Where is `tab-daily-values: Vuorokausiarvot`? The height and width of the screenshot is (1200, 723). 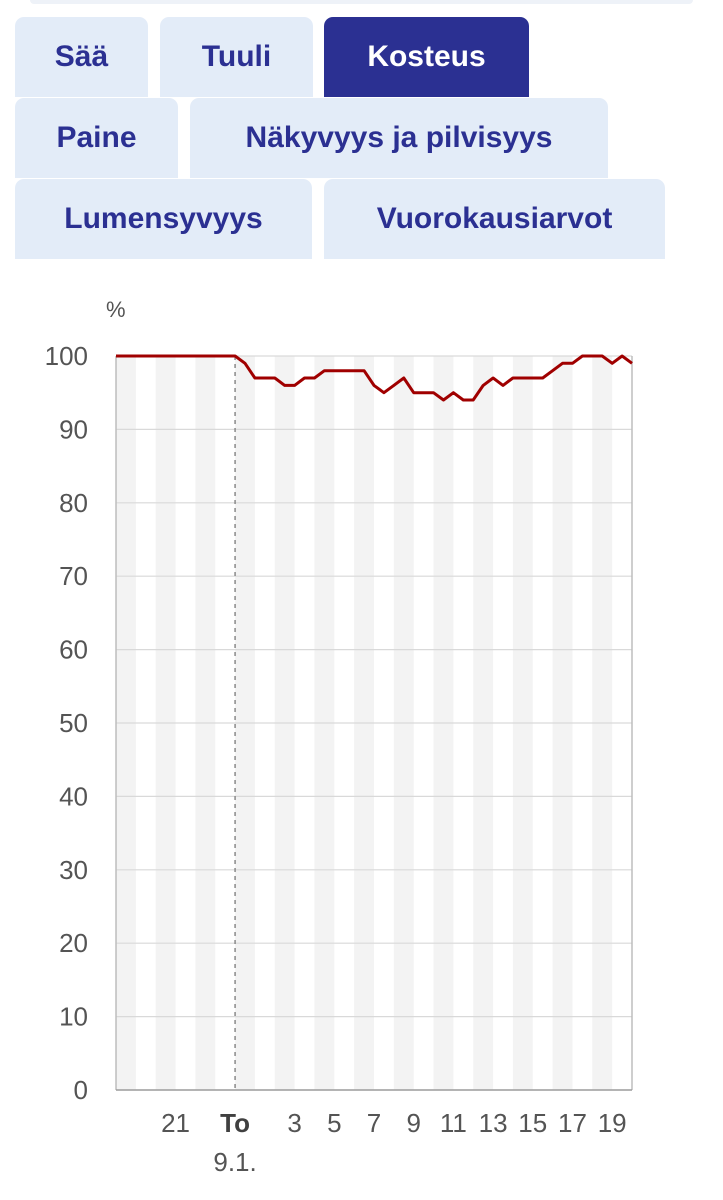
tab-daily-values: Vuorokausiarvot is located at coordinates (494, 219).